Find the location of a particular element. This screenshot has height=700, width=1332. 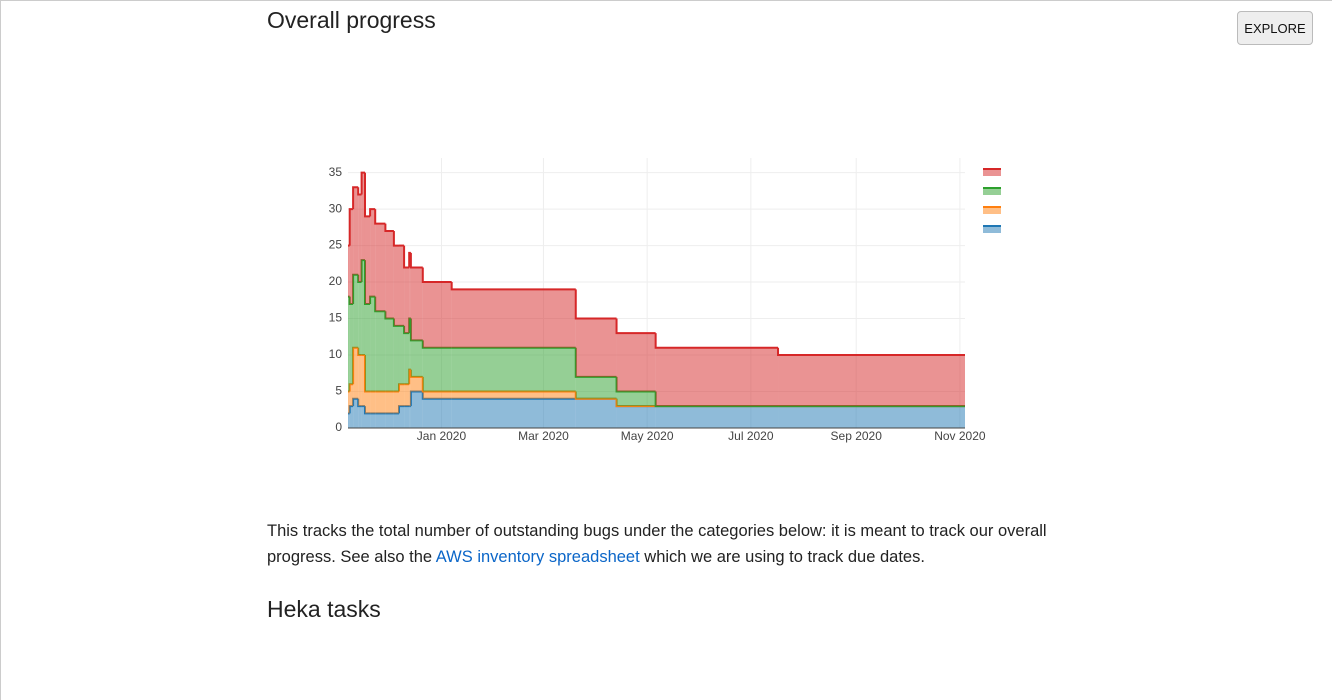

y-tick-label: 20 is located at coordinates (336, 281).